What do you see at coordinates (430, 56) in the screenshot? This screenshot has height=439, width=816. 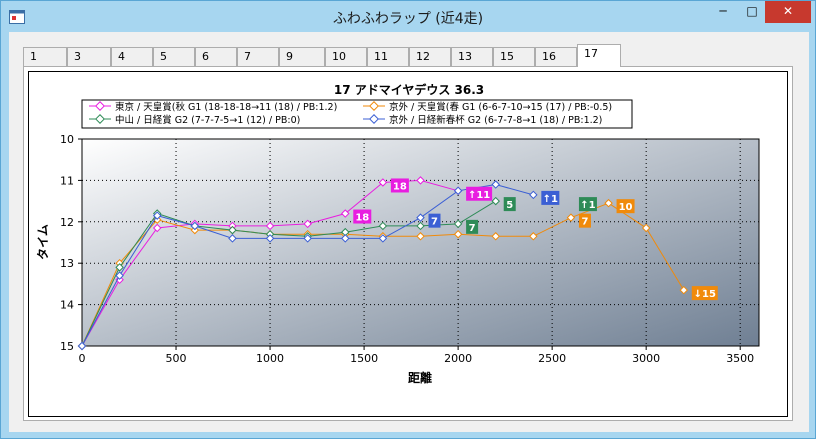 I see `tab-12: 12` at bounding box center [430, 56].